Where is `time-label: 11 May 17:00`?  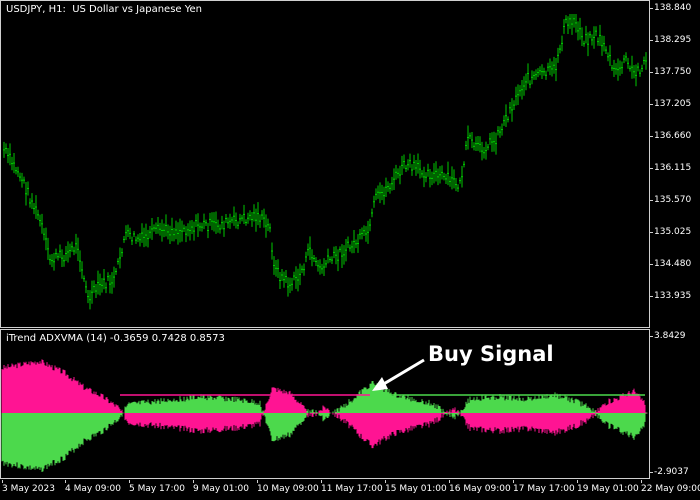
time-label: 11 May 17:00 is located at coordinates (352, 489).